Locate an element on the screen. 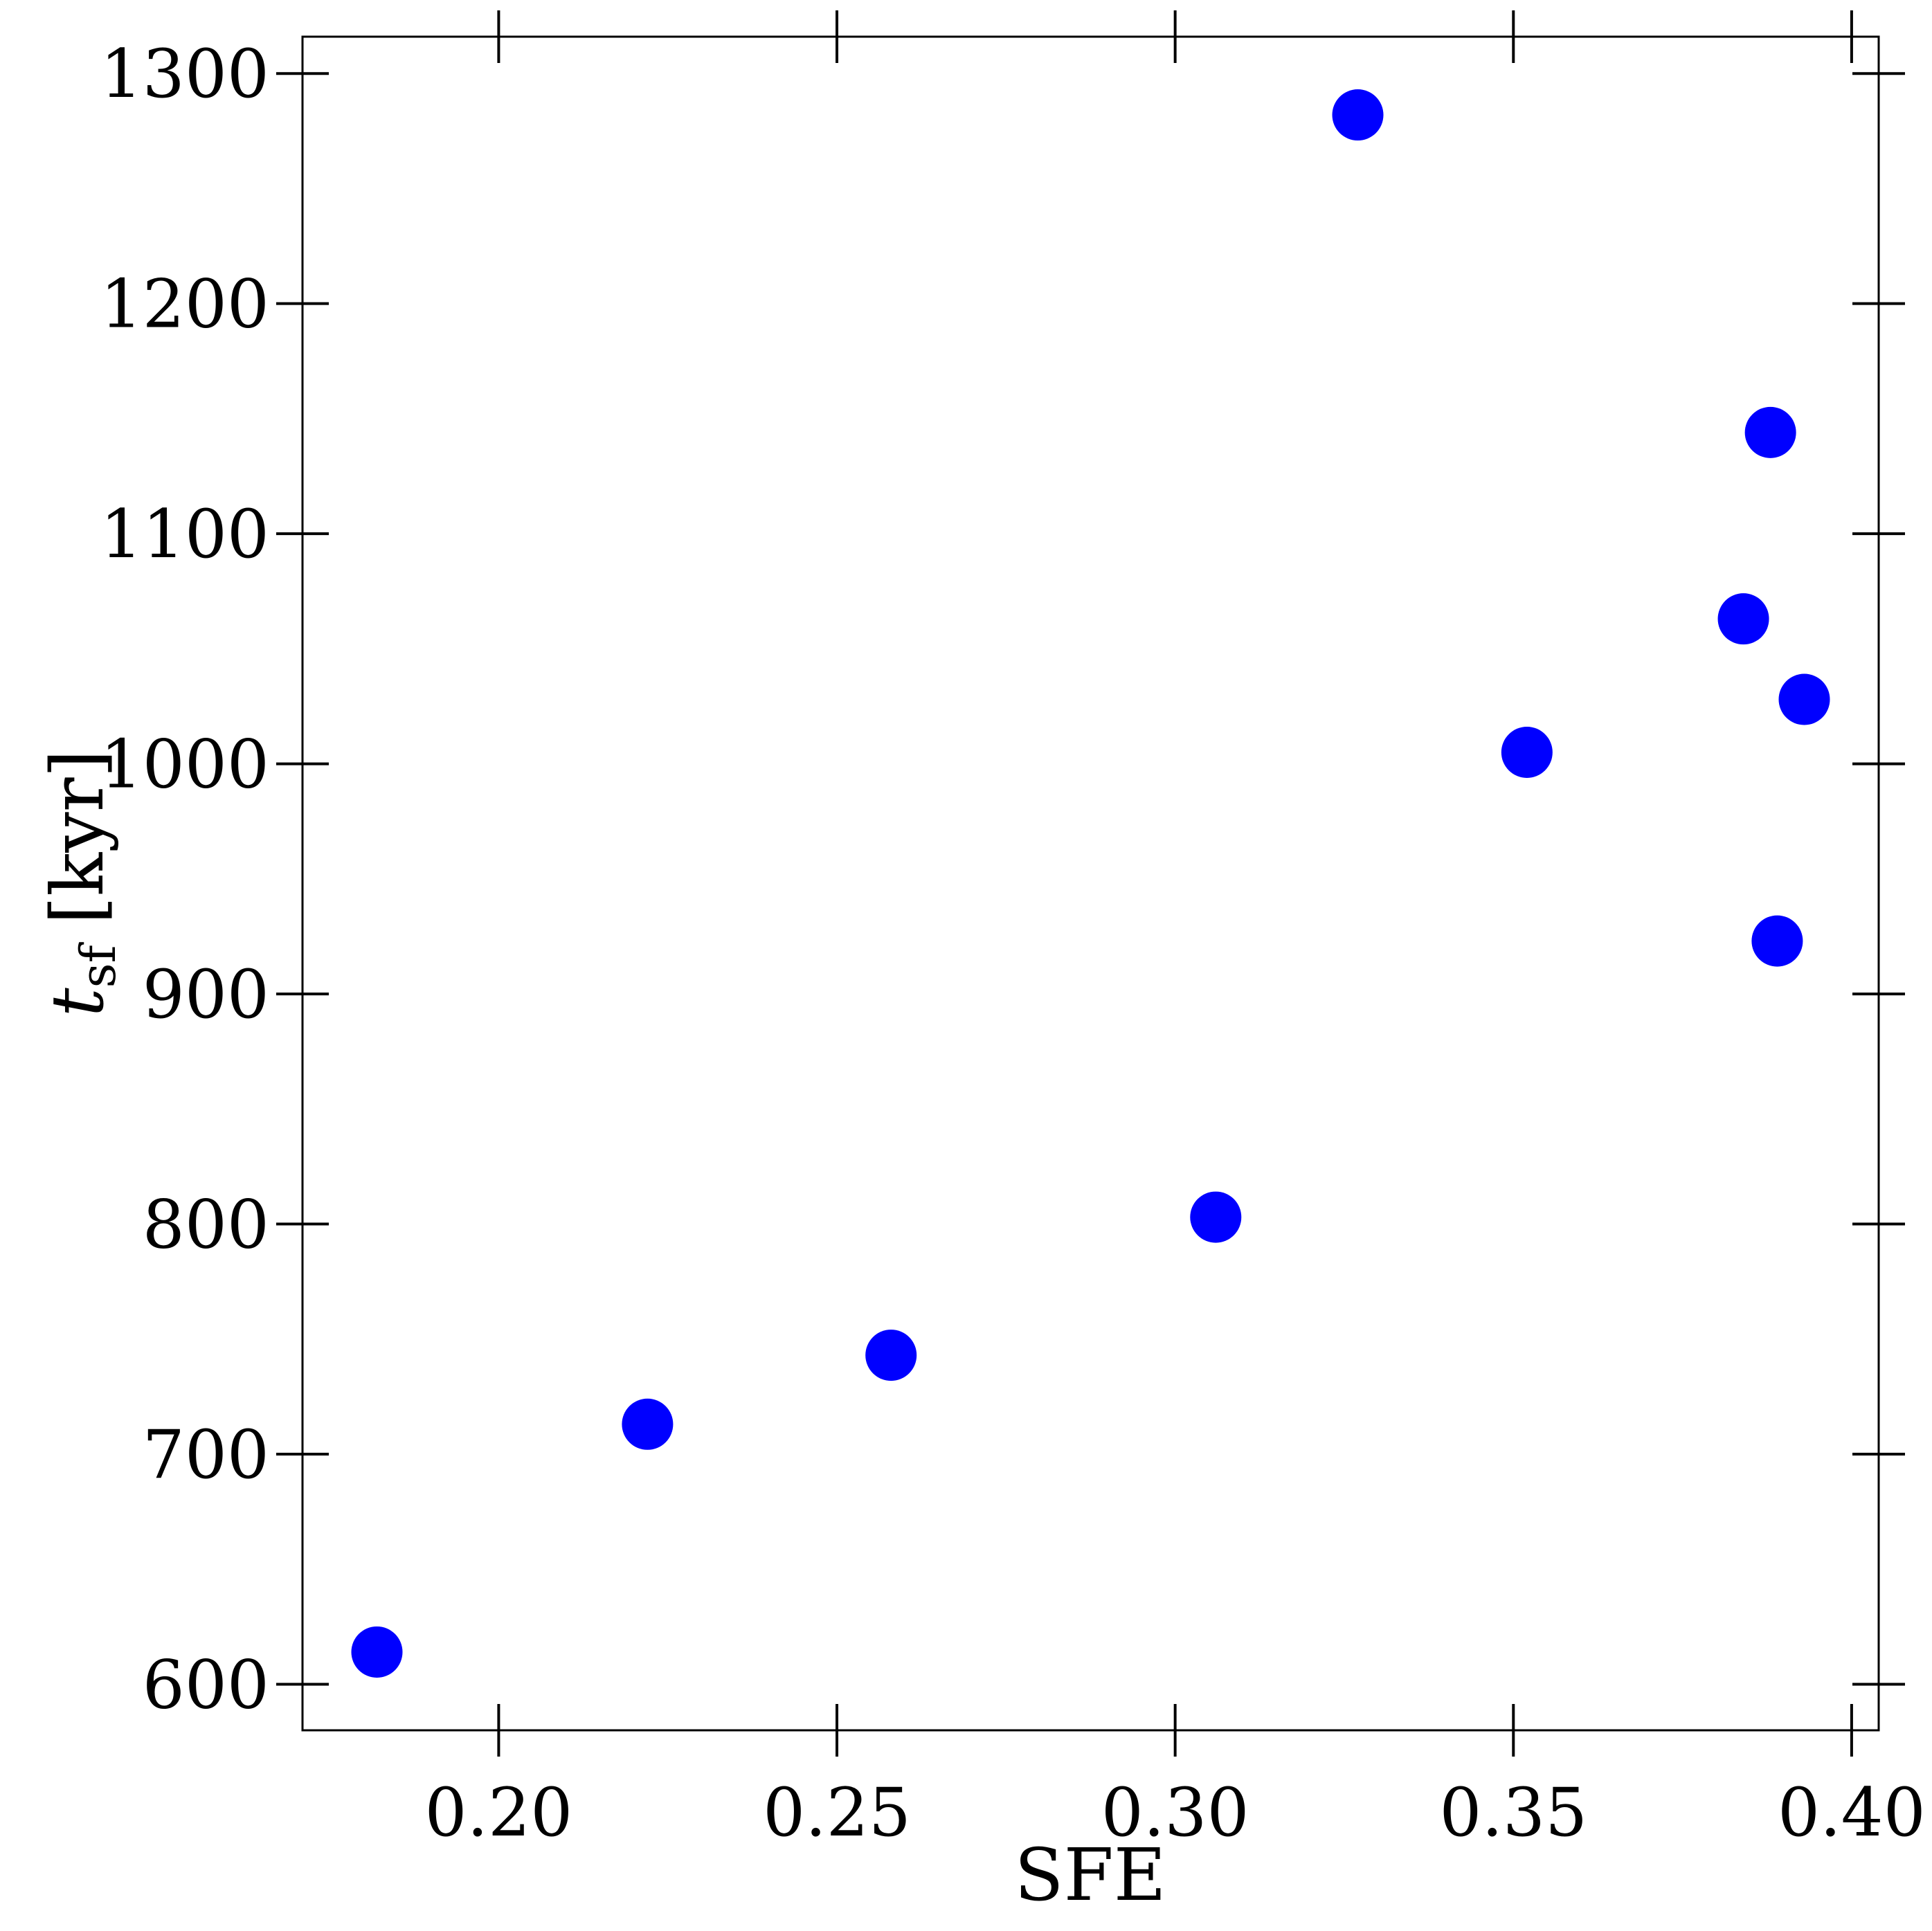 Image resolution: width=1932 pixels, height=1931 pixels. y-axis-title-subscript: sf is located at coordinates (98, 964).